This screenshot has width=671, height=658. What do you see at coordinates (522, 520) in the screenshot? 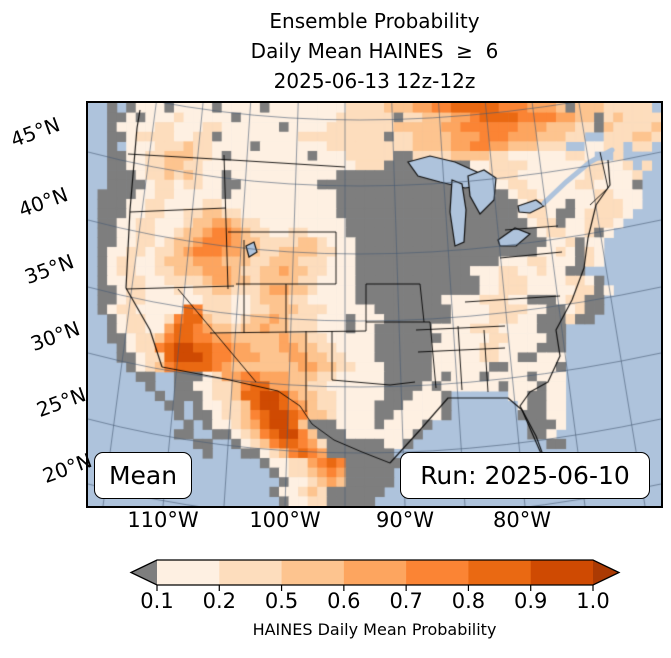
I see `lon-tick-label: 80°W` at bounding box center [522, 520].